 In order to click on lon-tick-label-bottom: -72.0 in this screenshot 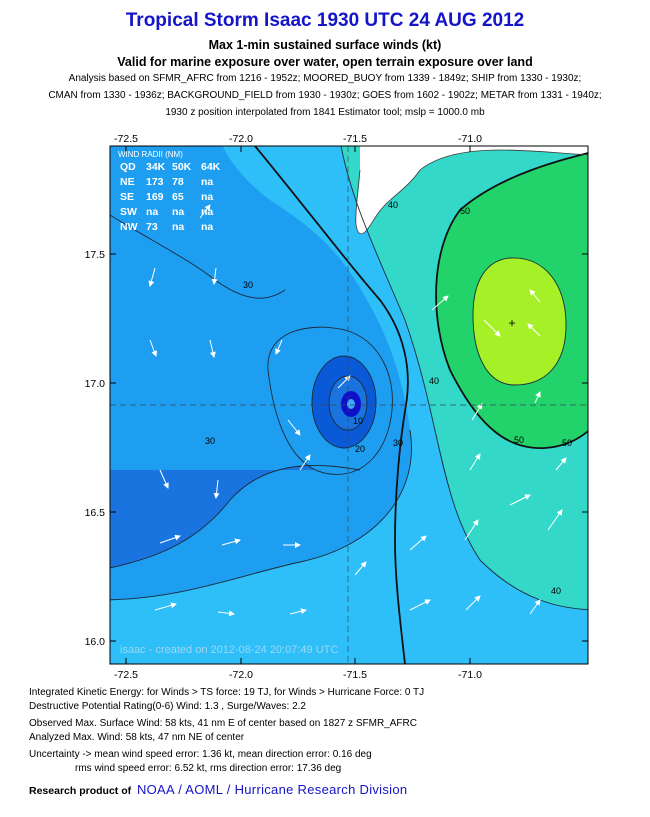, I will do `click(241, 675)`.